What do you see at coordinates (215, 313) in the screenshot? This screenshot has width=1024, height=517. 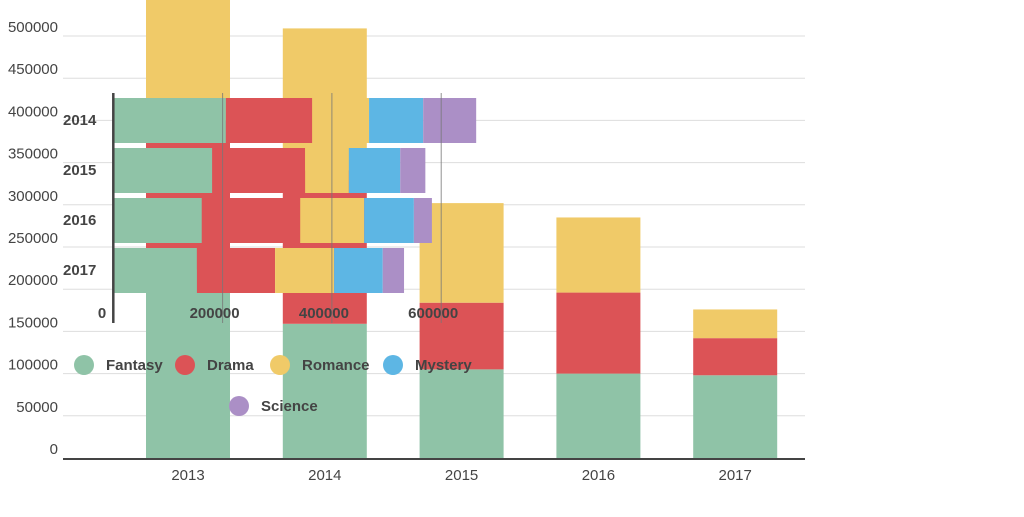 I see `overlay-x-tick-label: 200000` at bounding box center [215, 313].